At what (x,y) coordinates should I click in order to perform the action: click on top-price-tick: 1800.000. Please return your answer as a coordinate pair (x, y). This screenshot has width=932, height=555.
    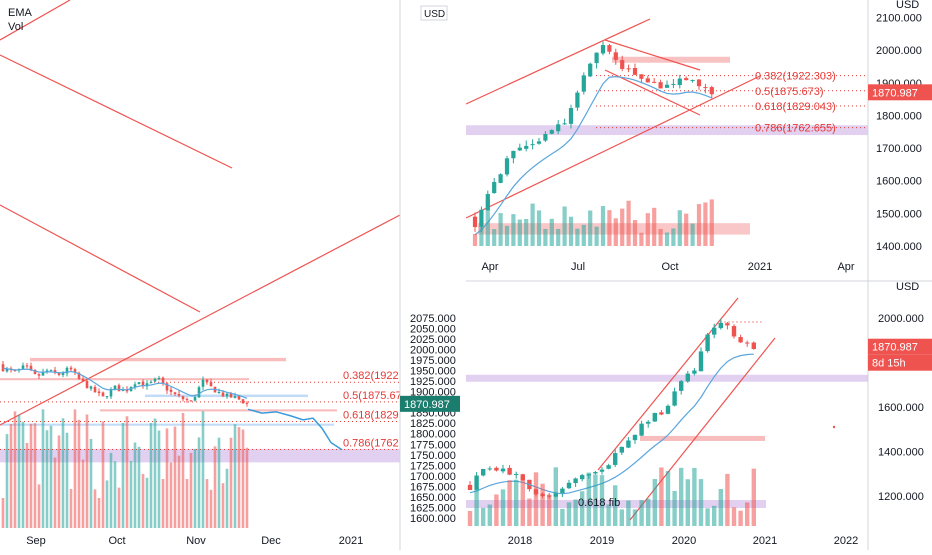
    Looking at the image, I should click on (899, 116).